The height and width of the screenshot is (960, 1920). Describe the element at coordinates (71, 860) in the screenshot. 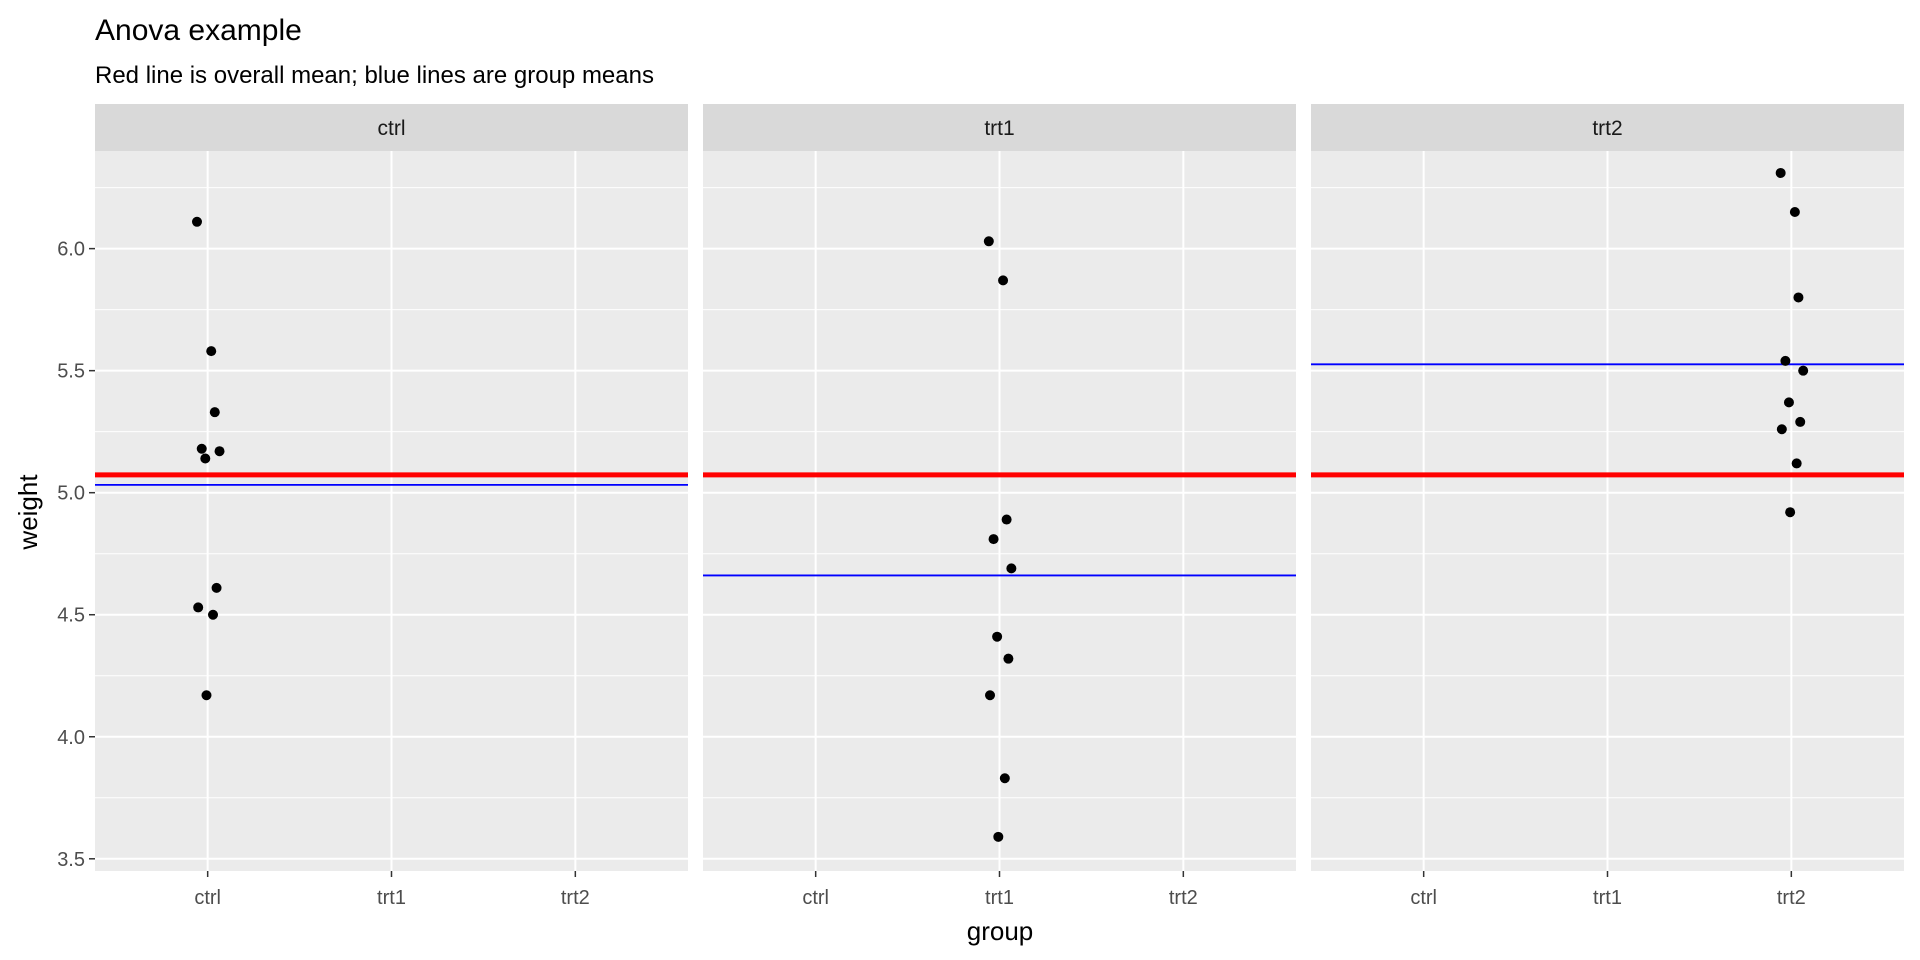

I see `y-tick-label: 3.5` at that location.